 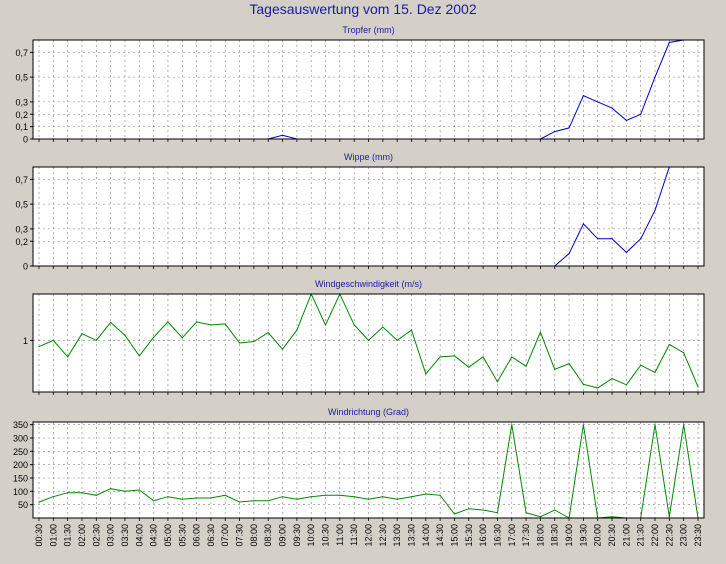 I want to click on y-tick-label: 300, so click(x=20, y=439).